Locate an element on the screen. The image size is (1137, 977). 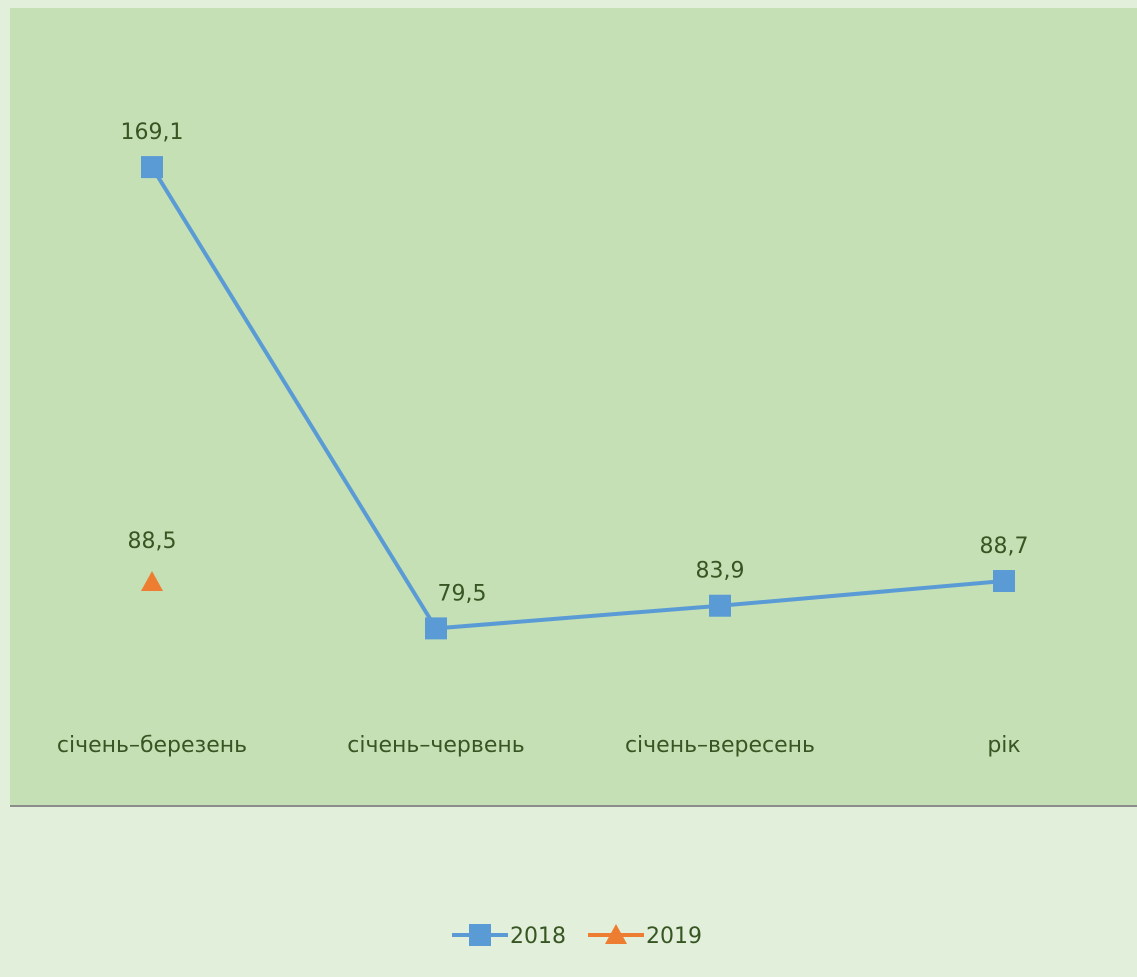
data-label: 88,7 is located at coordinates (1004, 546).